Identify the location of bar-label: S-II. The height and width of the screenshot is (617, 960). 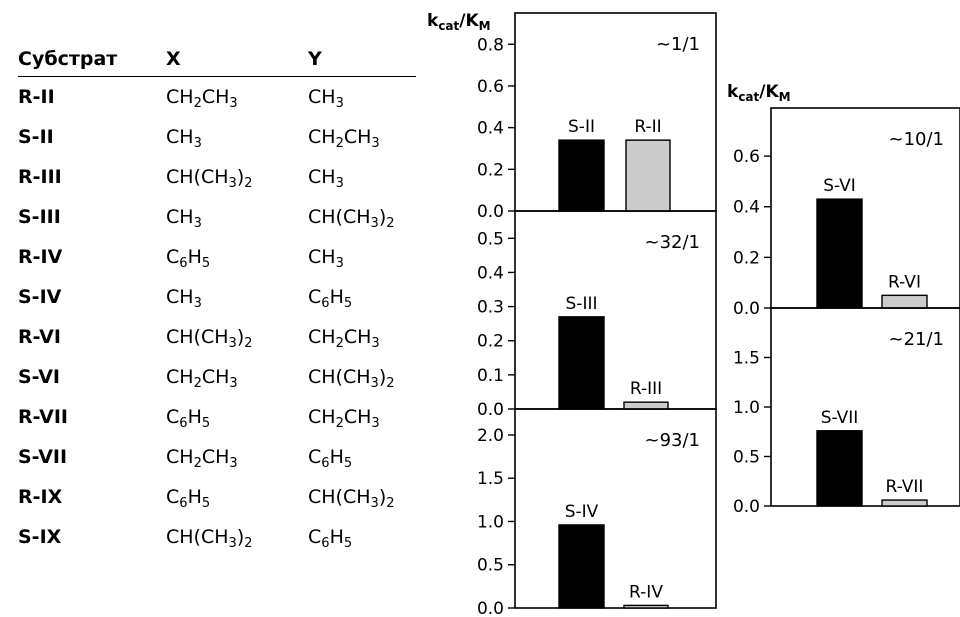
(581, 127).